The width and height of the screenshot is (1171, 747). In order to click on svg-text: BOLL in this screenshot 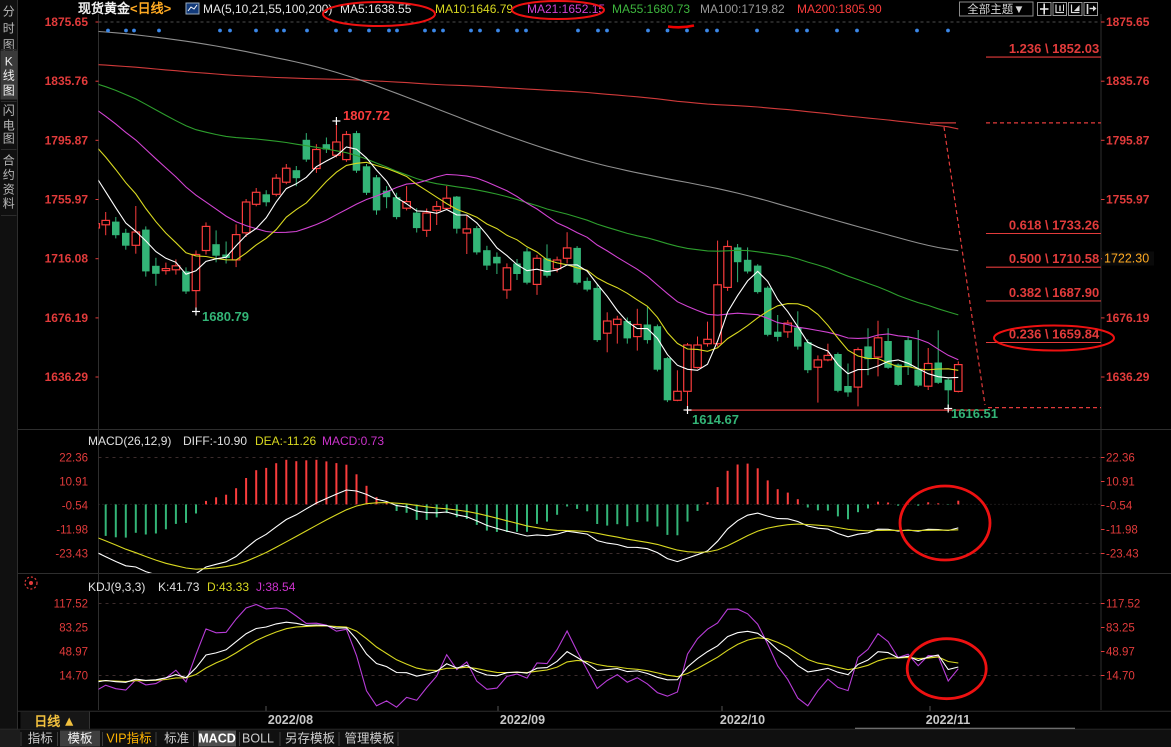, I will do `click(258, 739)`.